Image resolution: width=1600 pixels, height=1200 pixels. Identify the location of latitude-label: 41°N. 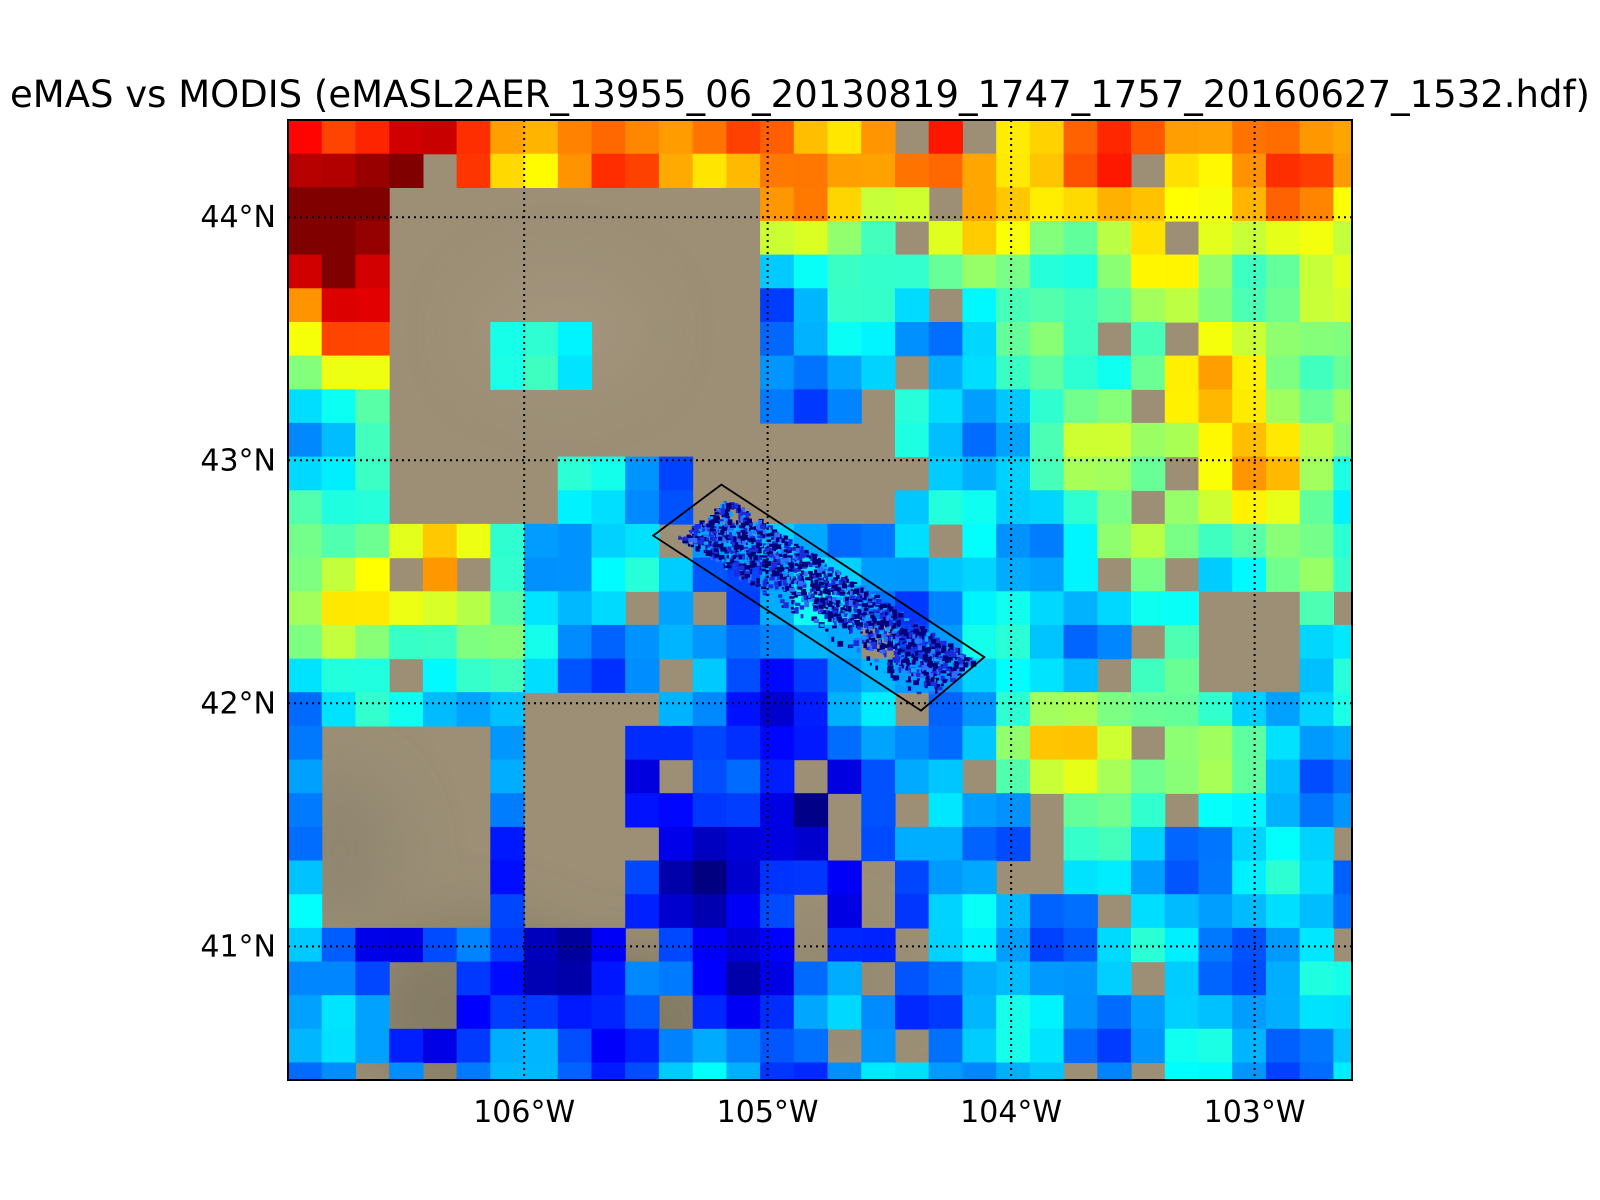
(238, 946).